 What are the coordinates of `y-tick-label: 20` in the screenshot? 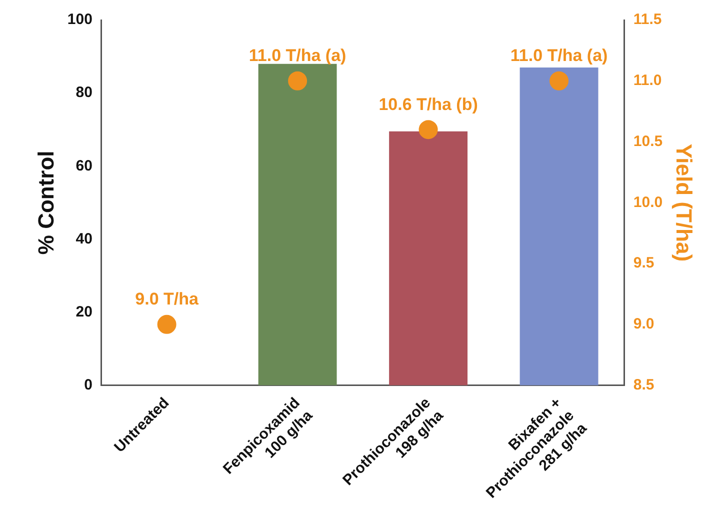 It's located at (84, 311).